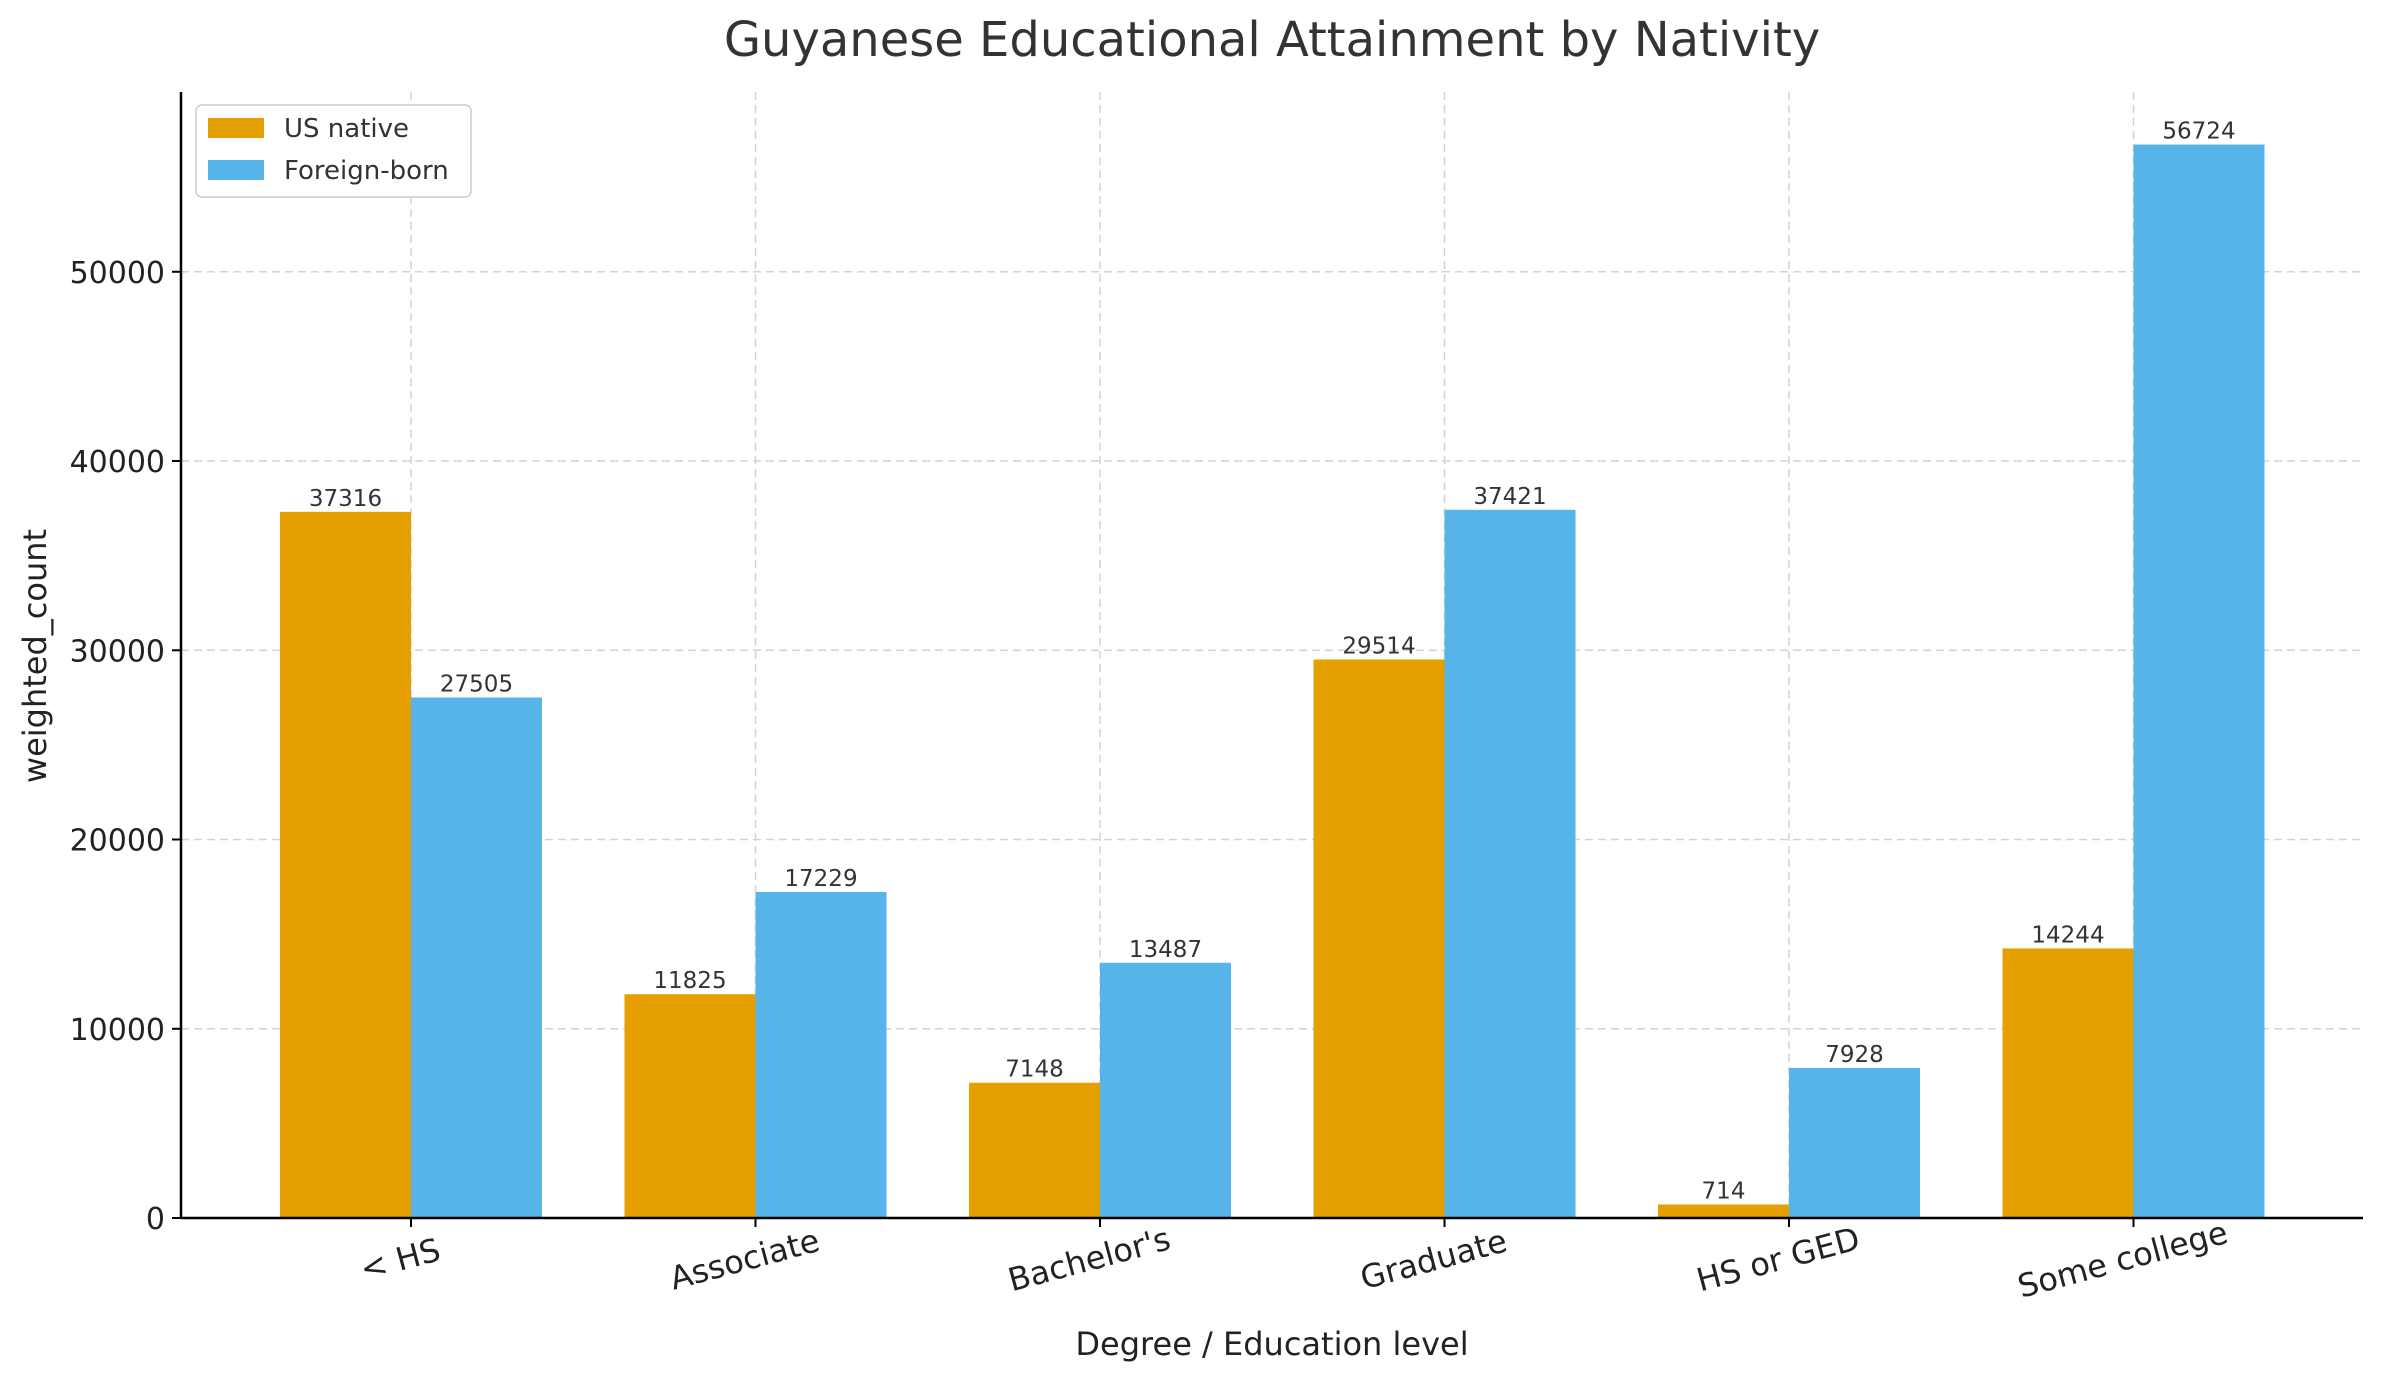 The width and height of the screenshot is (2381, 1382). What do you see at coordinates (155, 1219) in the screenshot?
I see `y-tick-label: 0` at bounding box center [155, 1219].